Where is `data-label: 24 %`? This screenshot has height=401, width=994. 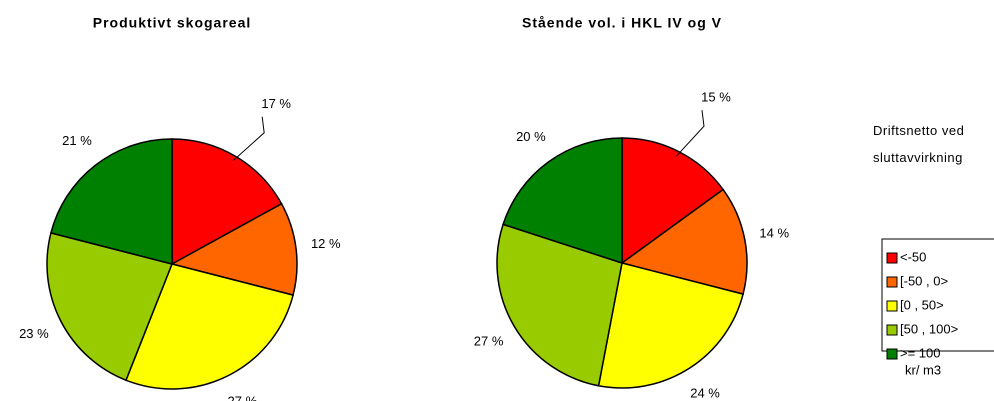 data-label: 24 % is located at coordinates (705, 392).